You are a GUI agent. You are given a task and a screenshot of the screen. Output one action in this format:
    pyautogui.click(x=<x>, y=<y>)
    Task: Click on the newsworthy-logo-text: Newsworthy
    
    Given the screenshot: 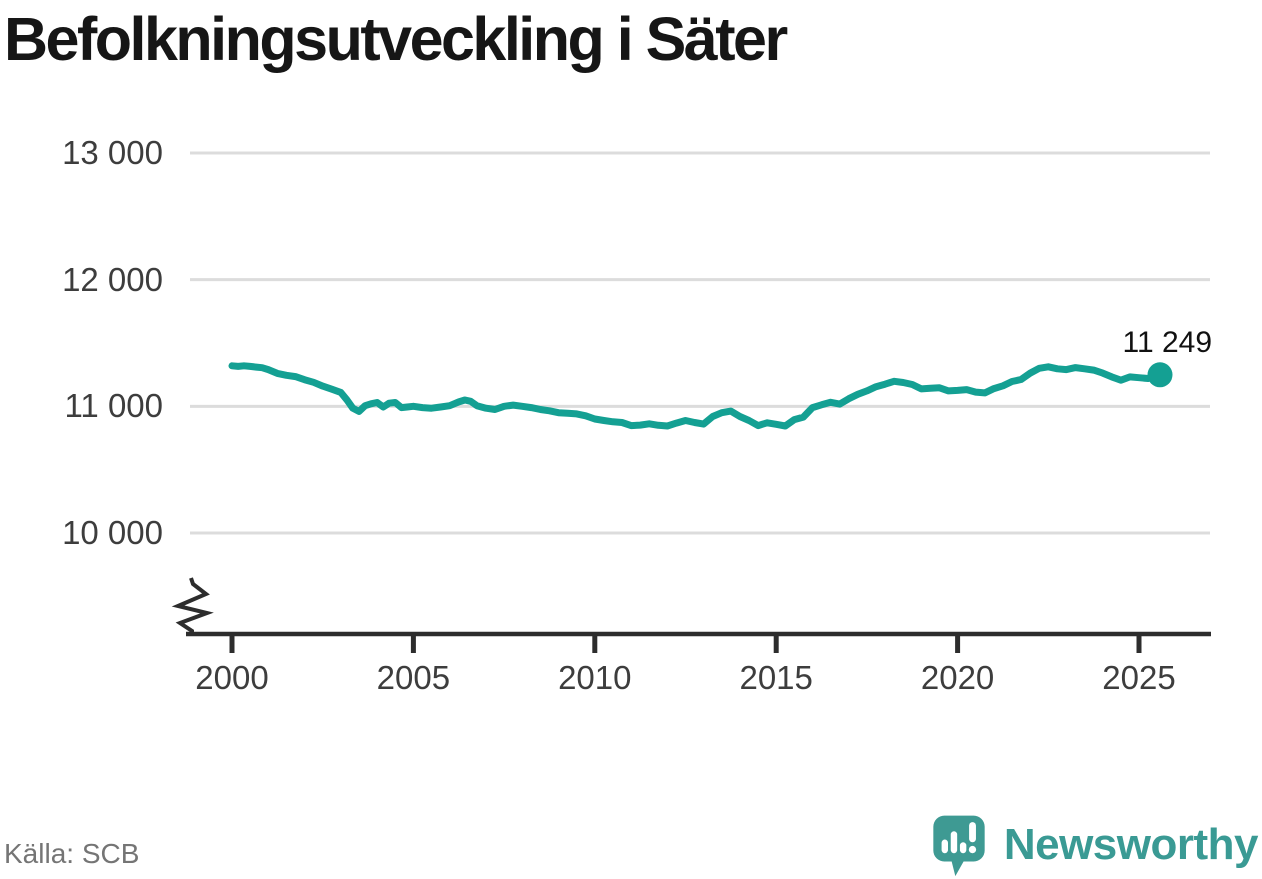 What is the action you would take?
    pyautogui.click(x=1131, y=844)
    